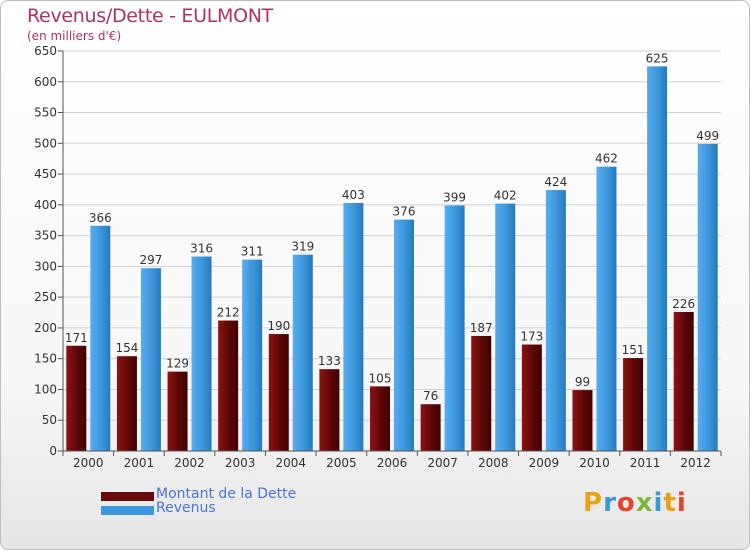  What do you see at coordinates (606, 159) in the screenshot?
I see `value-label-revenus: 462` at bounding box center [606, 159].